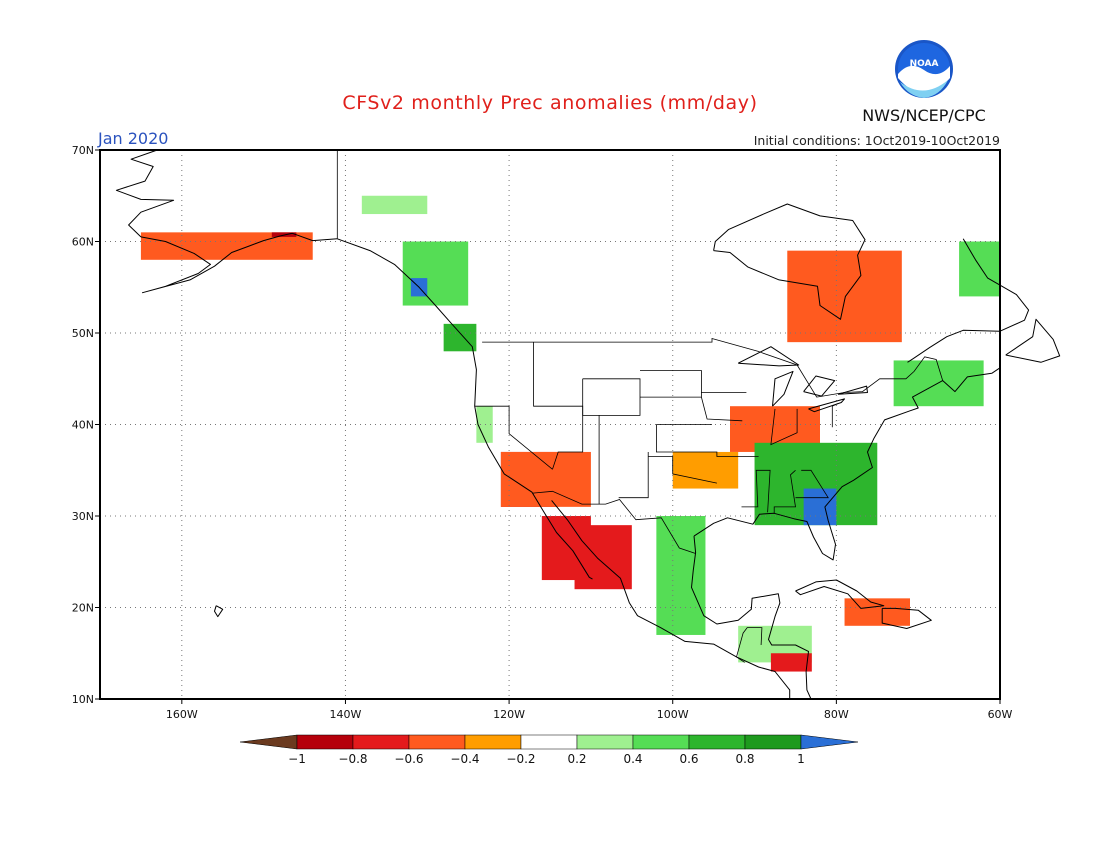 The width and height of the screenshot is (1100, 850). I want to click on colorbar-label: 0.4, so click(632, 759).